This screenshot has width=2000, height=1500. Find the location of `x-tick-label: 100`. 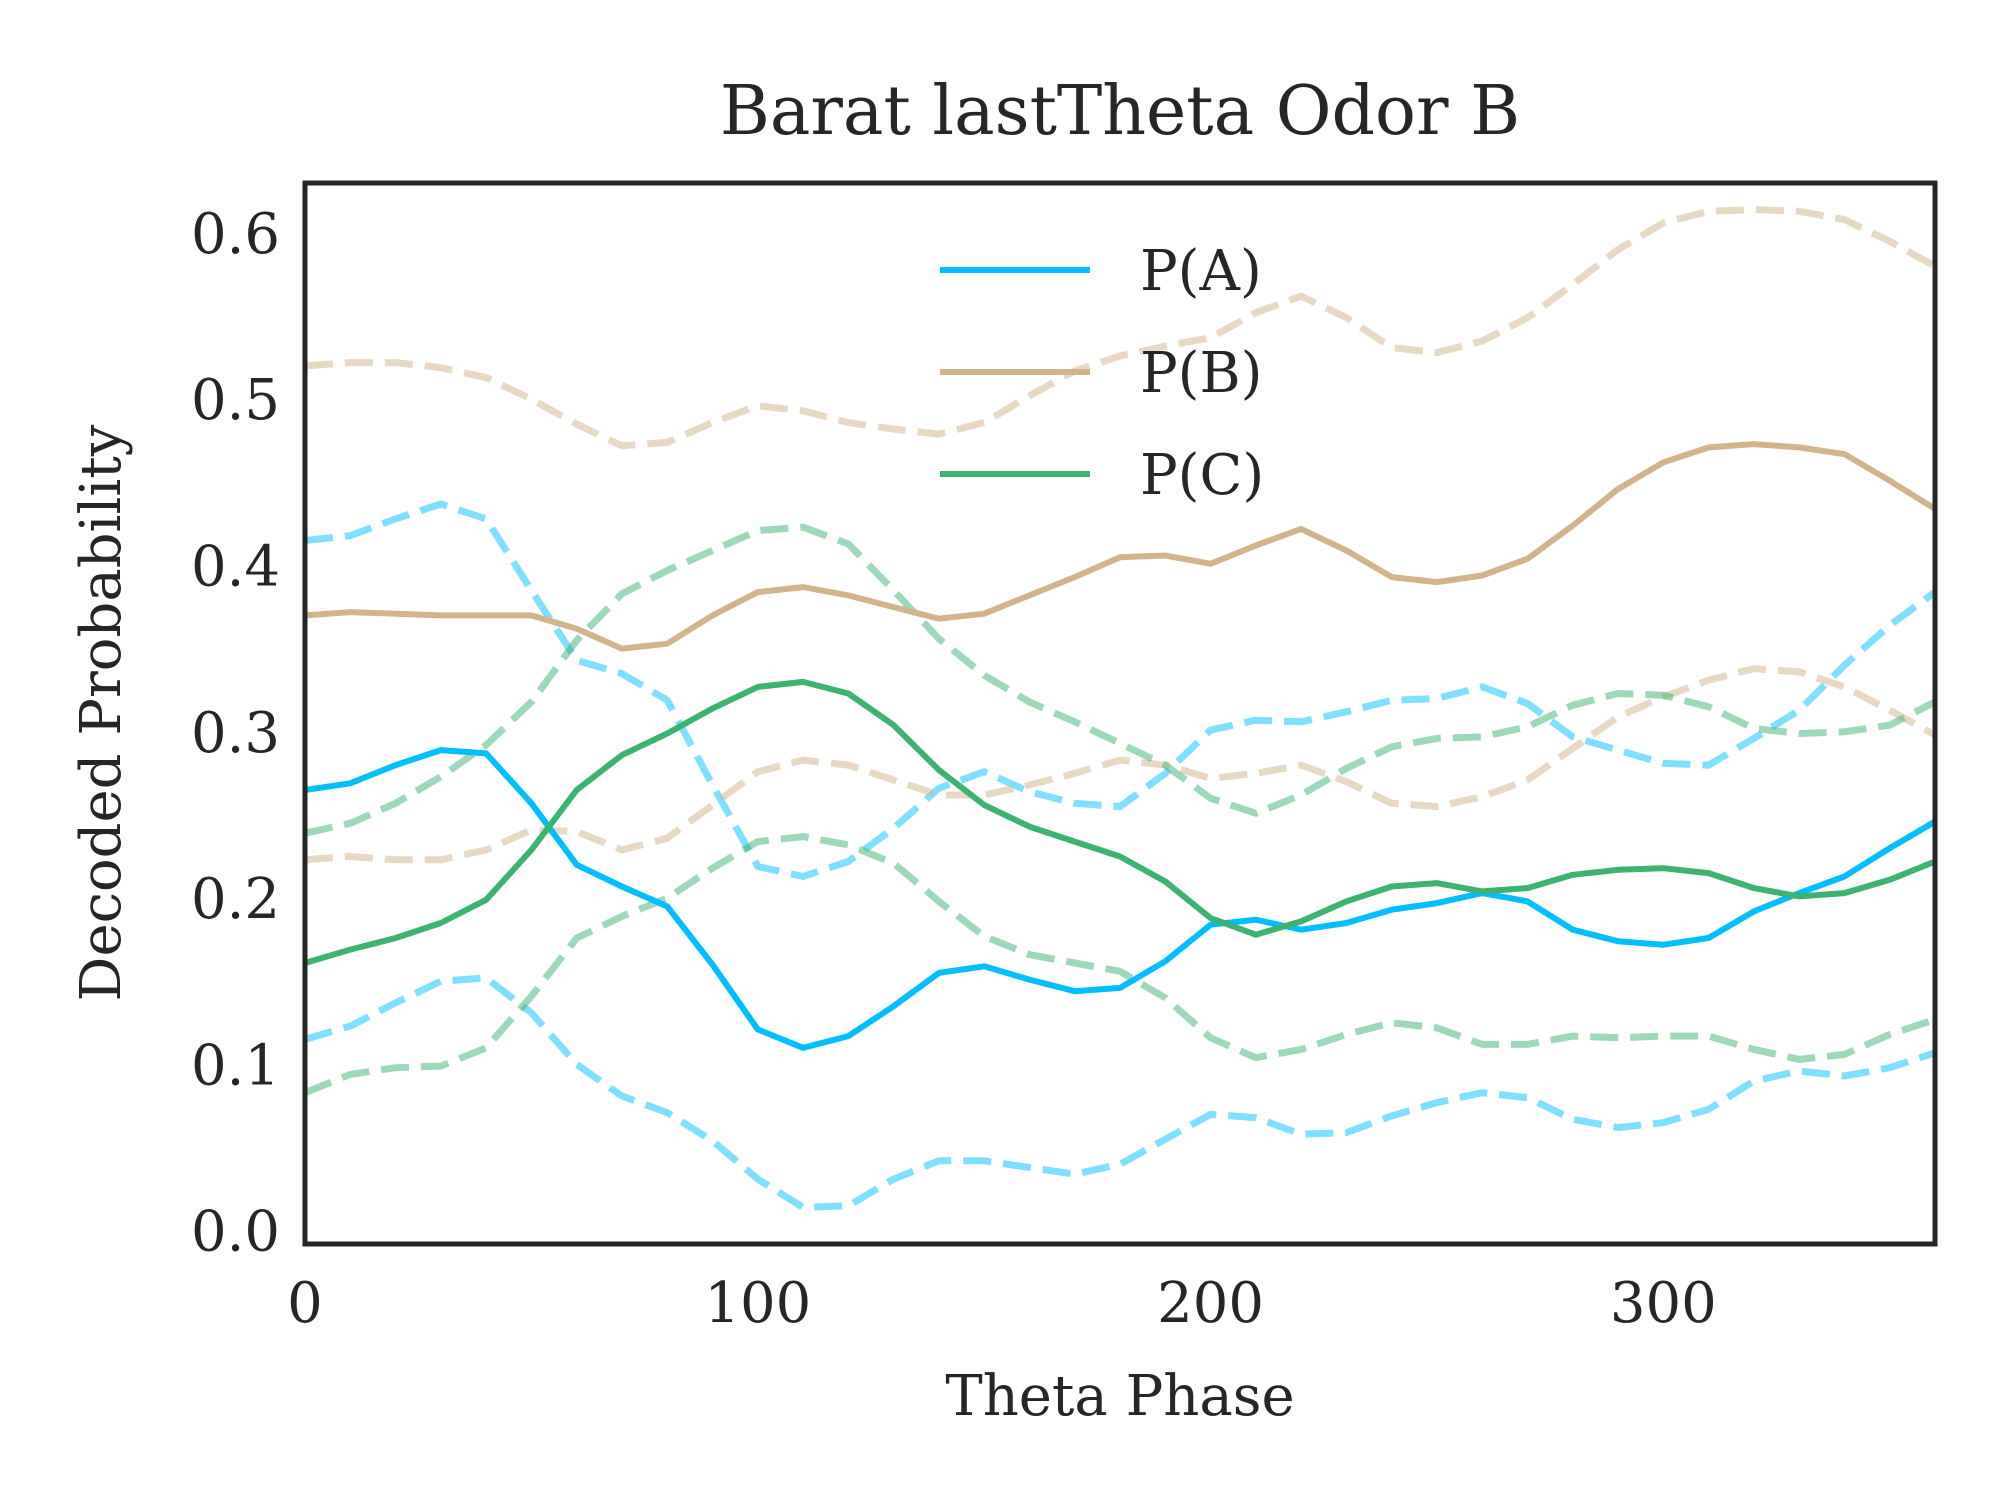

x-tick-label: 100 is located at coordinates (757, 1303).